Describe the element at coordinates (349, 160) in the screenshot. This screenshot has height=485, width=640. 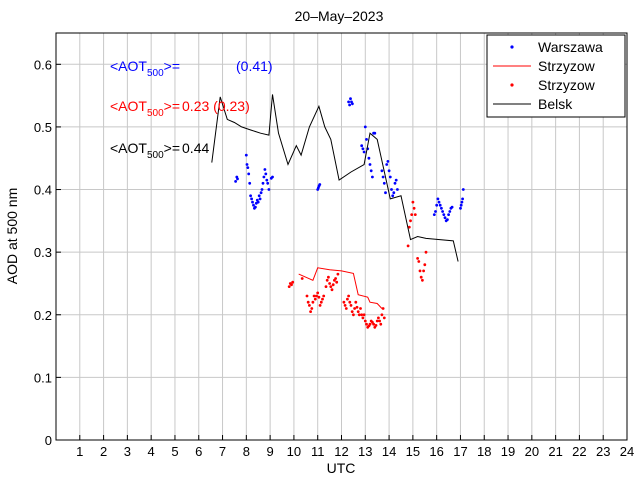
I see `series-warszawa-dots` at that location.